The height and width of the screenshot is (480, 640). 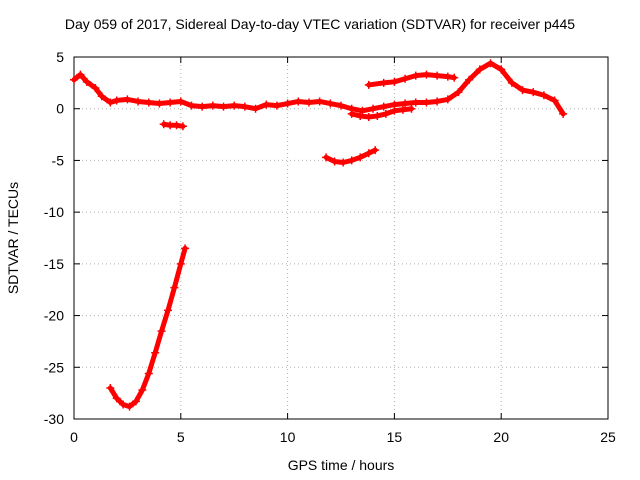 I want to click on y-tick-label: -30, so click(x=54, y=419).